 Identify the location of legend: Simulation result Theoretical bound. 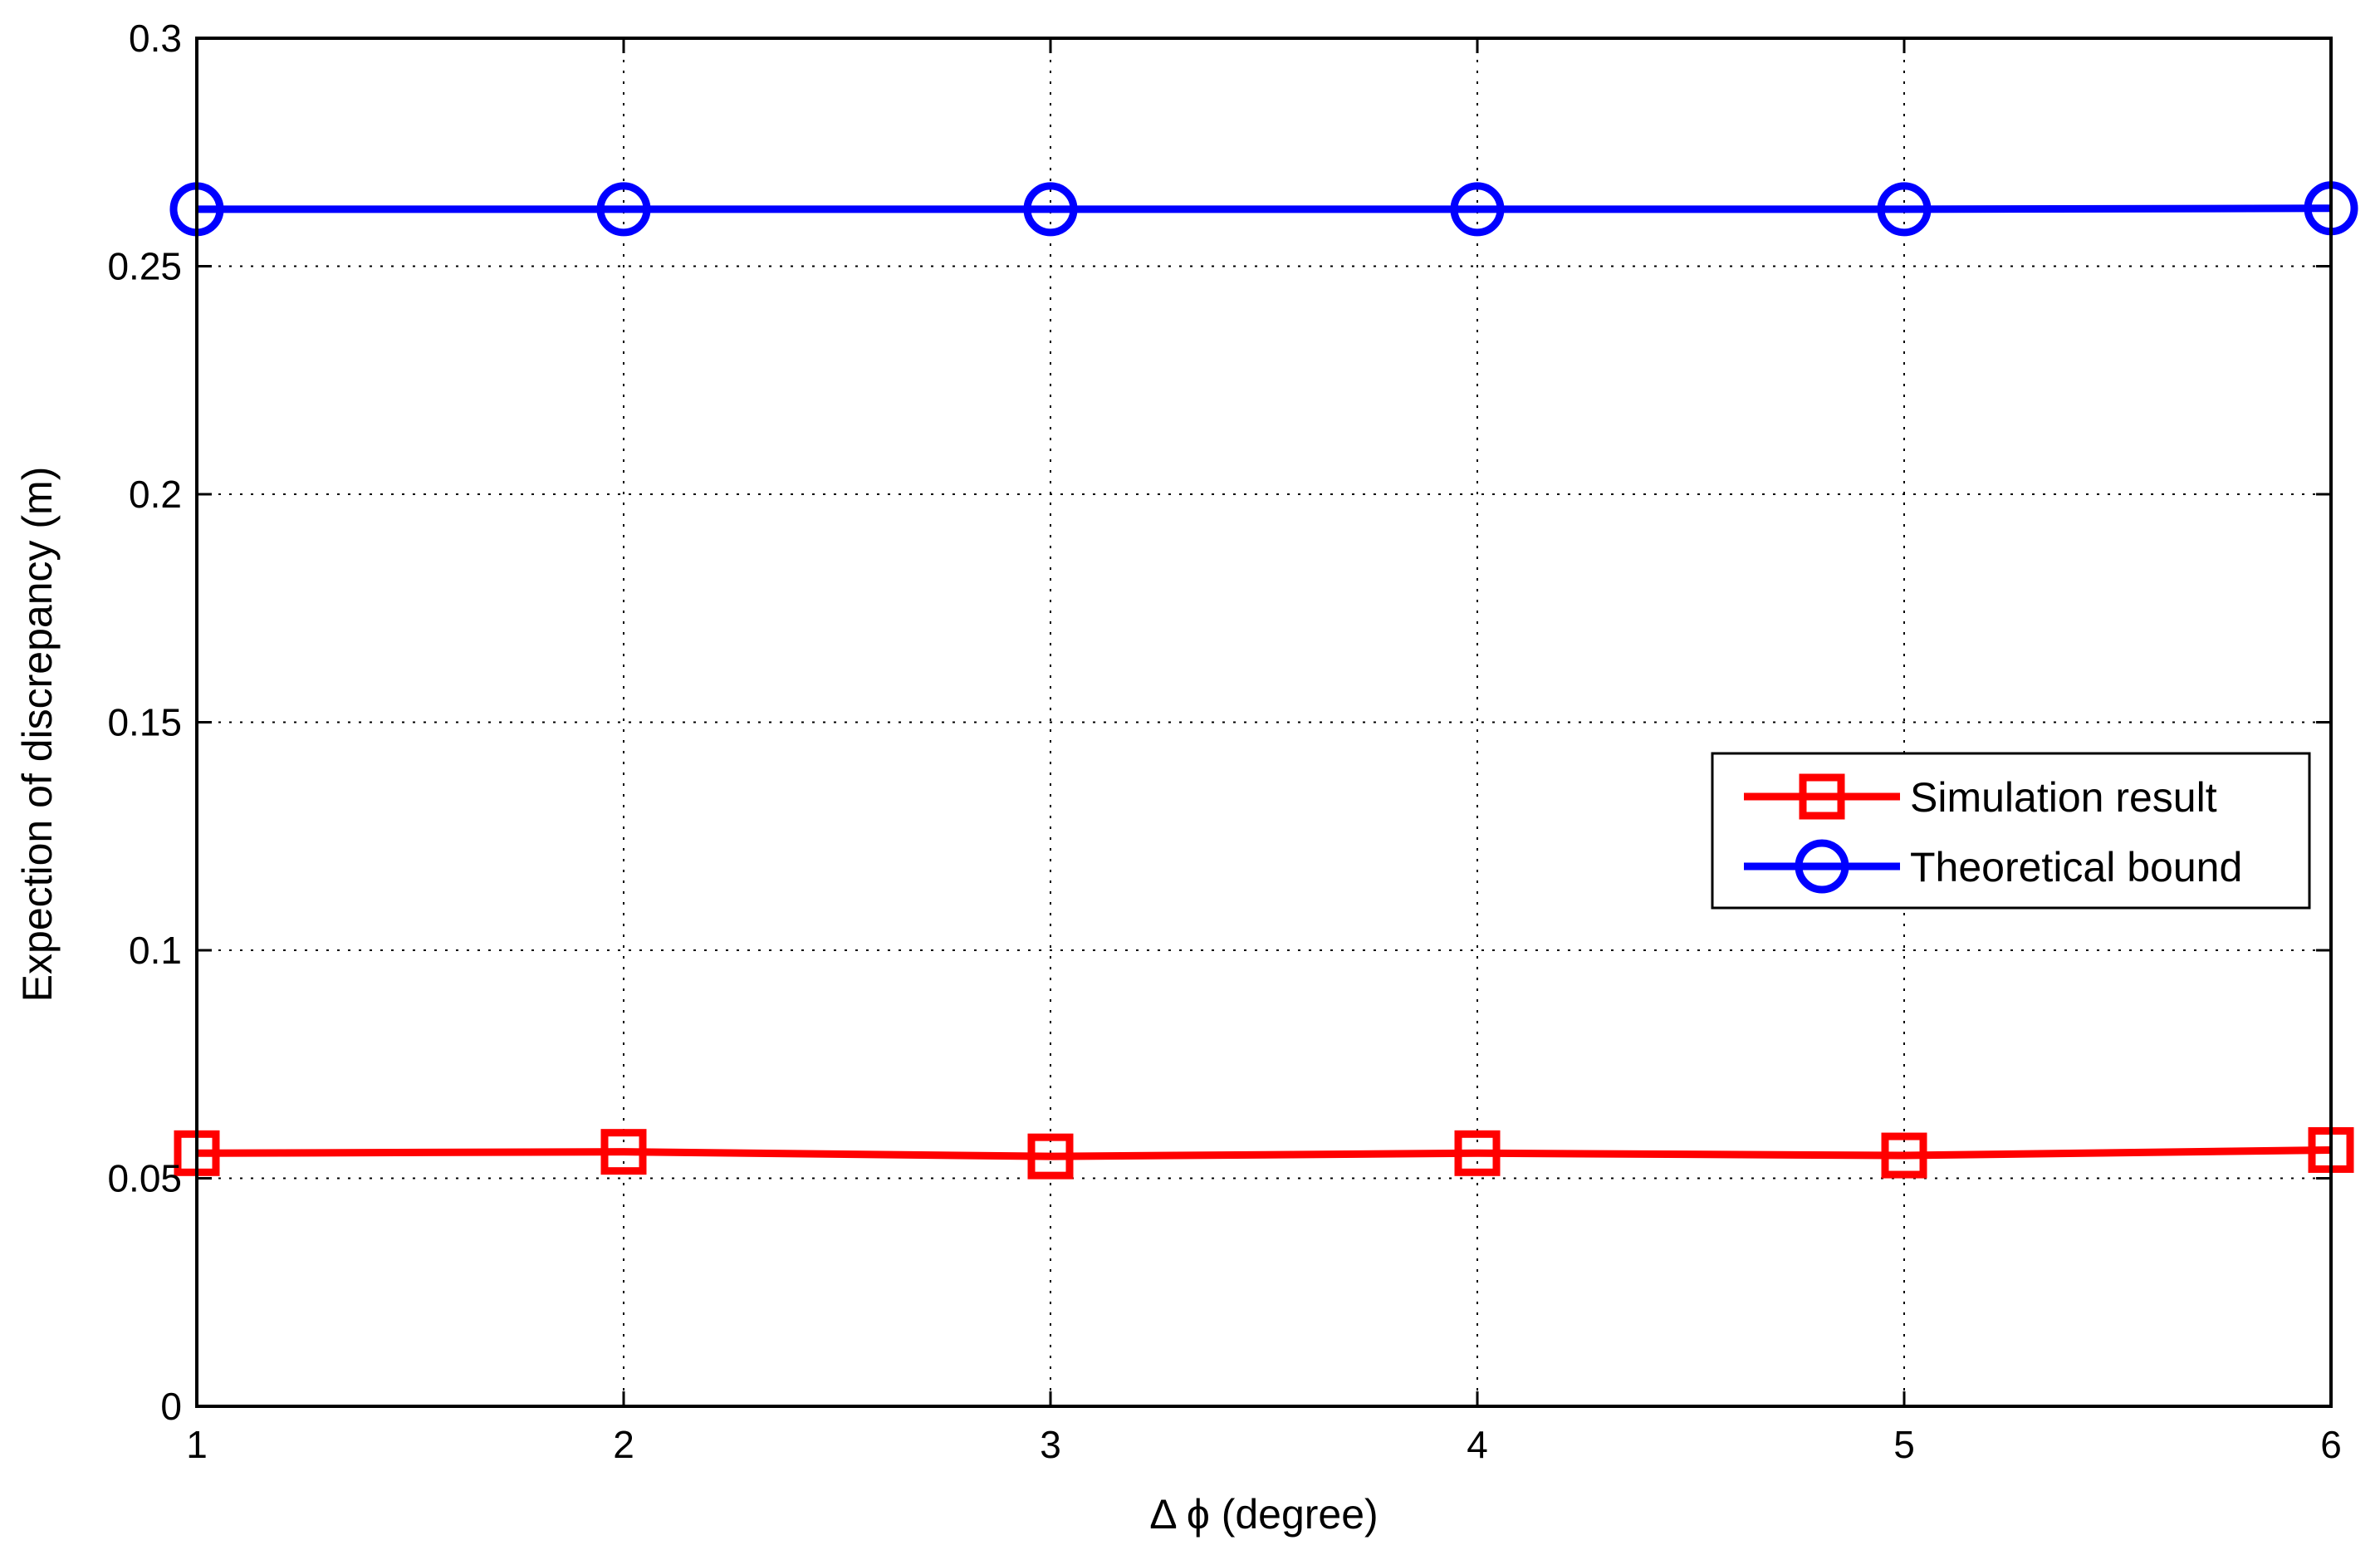
(2011, 831).